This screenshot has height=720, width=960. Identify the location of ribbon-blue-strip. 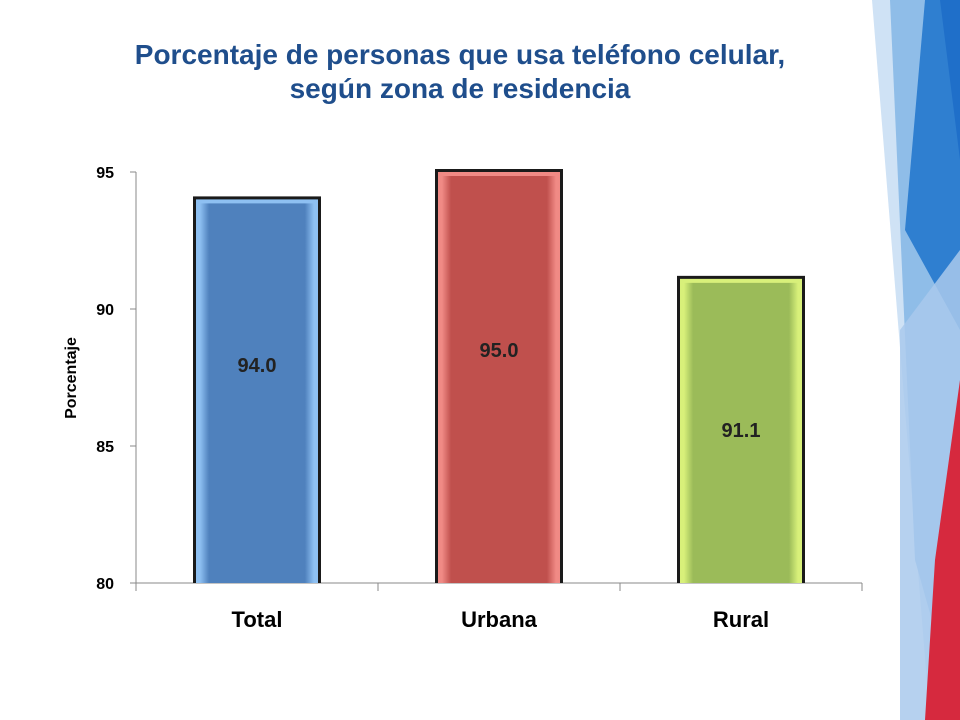
(932, 165).